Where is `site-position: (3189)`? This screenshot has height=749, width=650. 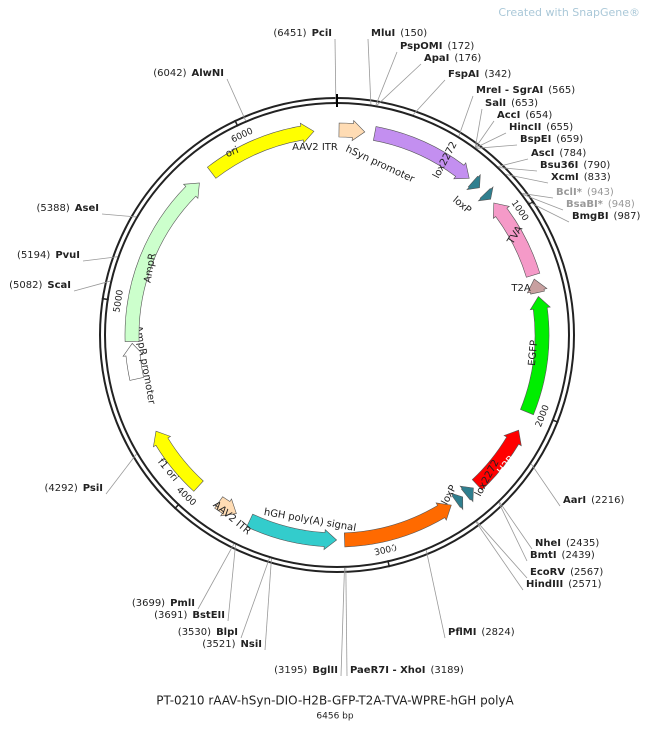 site-position: (3189) is located at coordinates (447, 670).